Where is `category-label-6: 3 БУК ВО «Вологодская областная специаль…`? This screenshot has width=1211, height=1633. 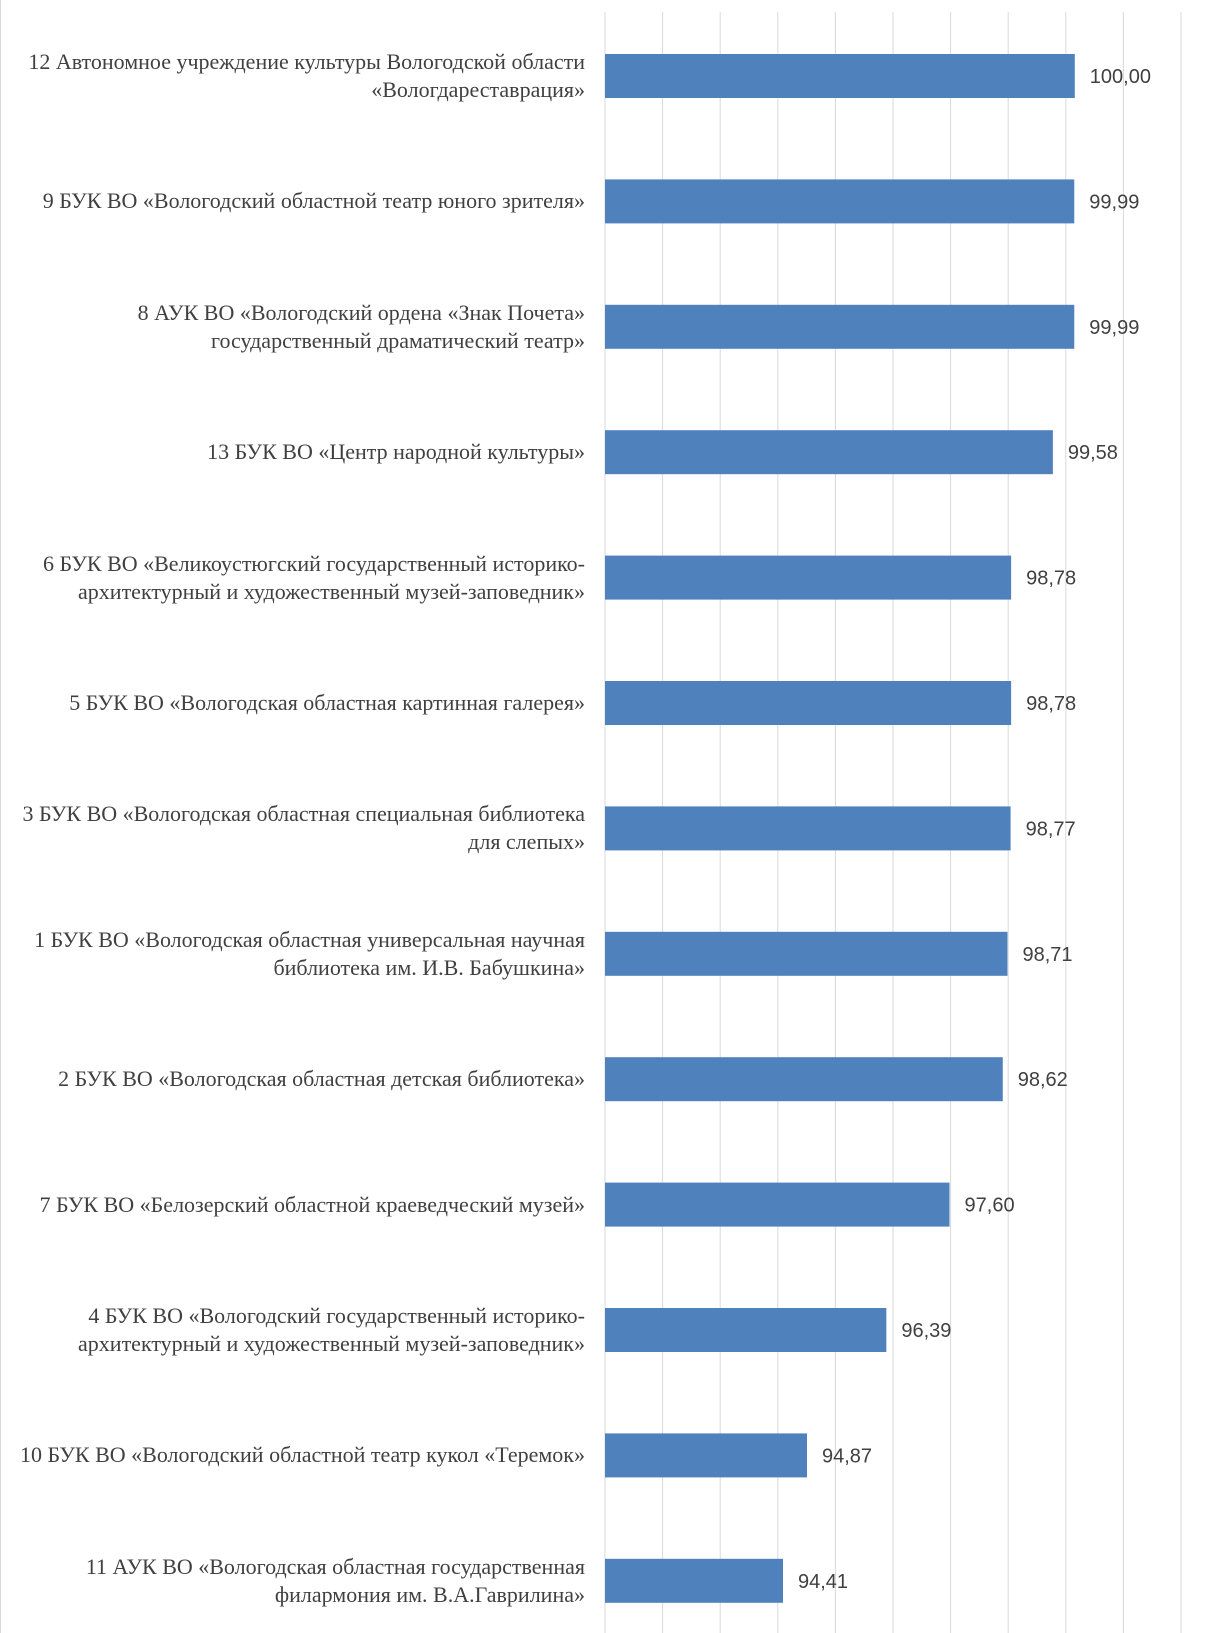
category-label-6: 3 БУК ВО «Вологодская областная специаль… is located at coordinates (303, 828).